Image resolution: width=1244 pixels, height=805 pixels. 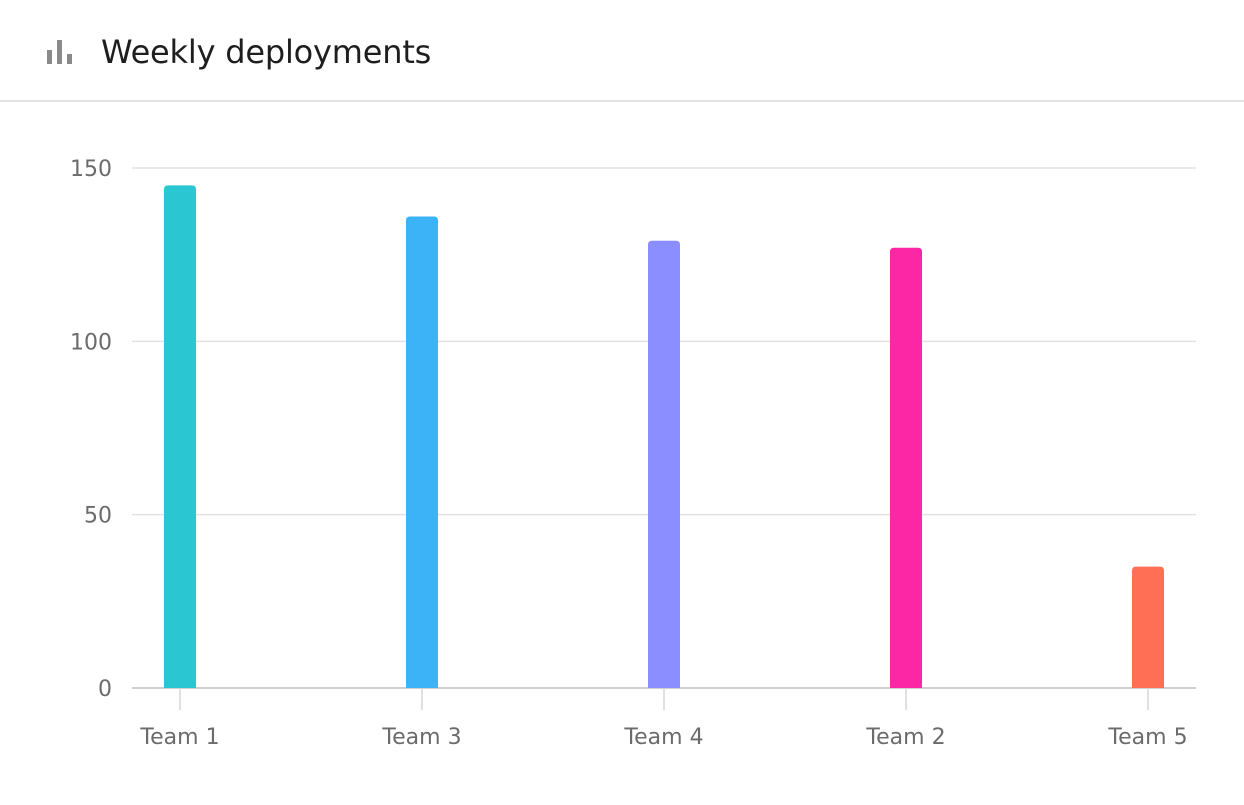 I want to click on x-tick-label: Team 4, so click(x=663, y=737).